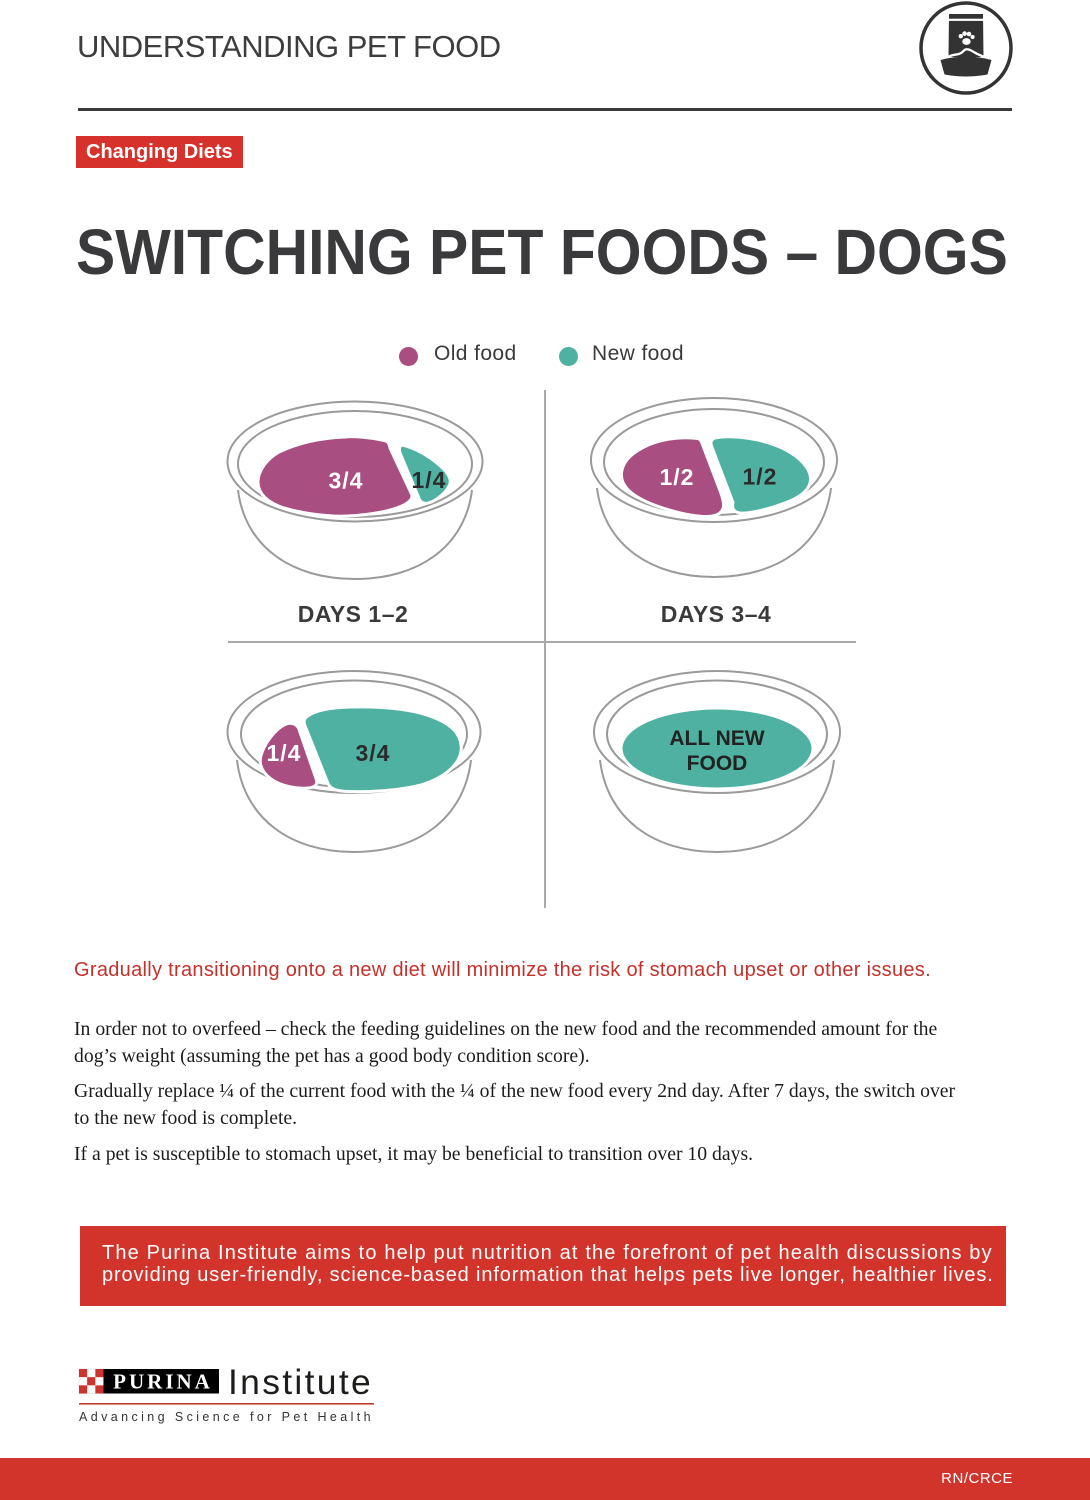  What do you see at coordinates (163, 1382) in the screenshot?
I see `svg-text: PURINA` at bounding box center [163, 1382].